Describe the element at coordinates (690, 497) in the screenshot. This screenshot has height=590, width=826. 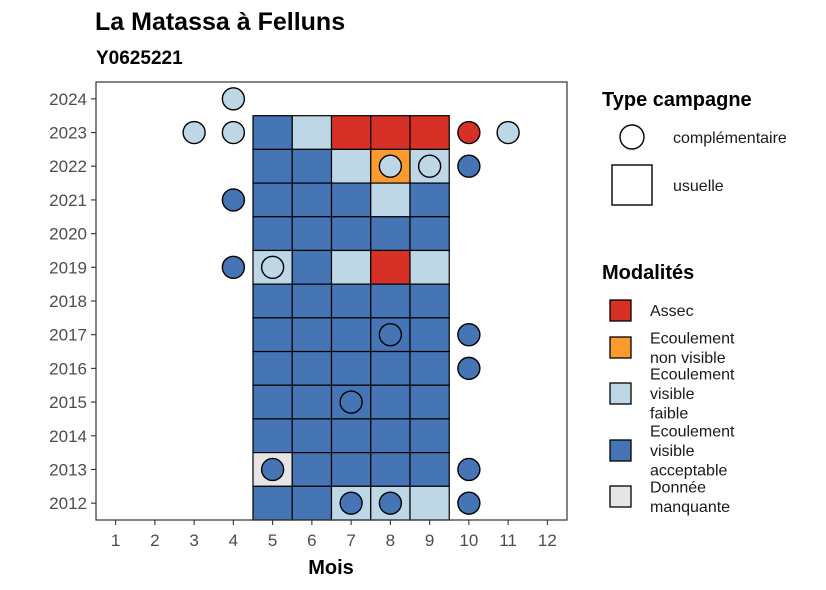
I see `legend-modalite-label: Donnée manquante` at that location.